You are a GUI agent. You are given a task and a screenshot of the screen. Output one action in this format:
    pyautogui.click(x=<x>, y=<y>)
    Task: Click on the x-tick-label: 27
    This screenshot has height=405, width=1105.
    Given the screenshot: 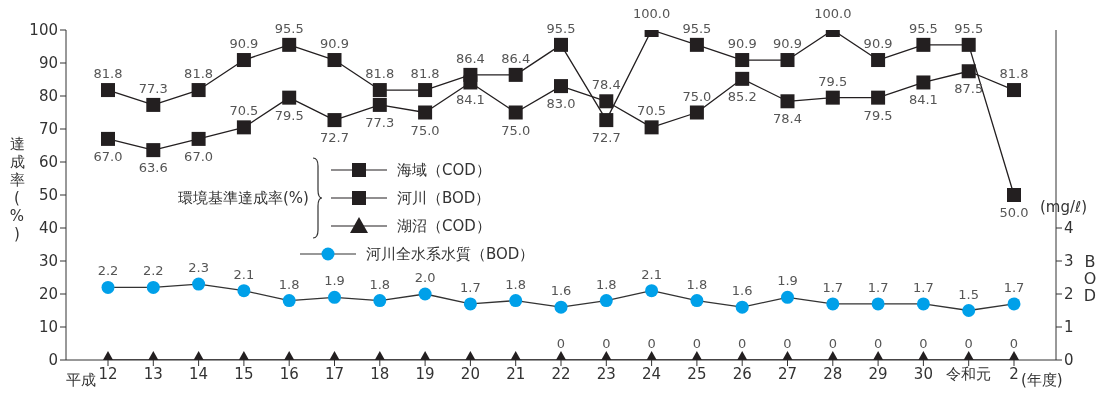 What is the action you would take?
    pyautogui.click(x=787, y=373)
    